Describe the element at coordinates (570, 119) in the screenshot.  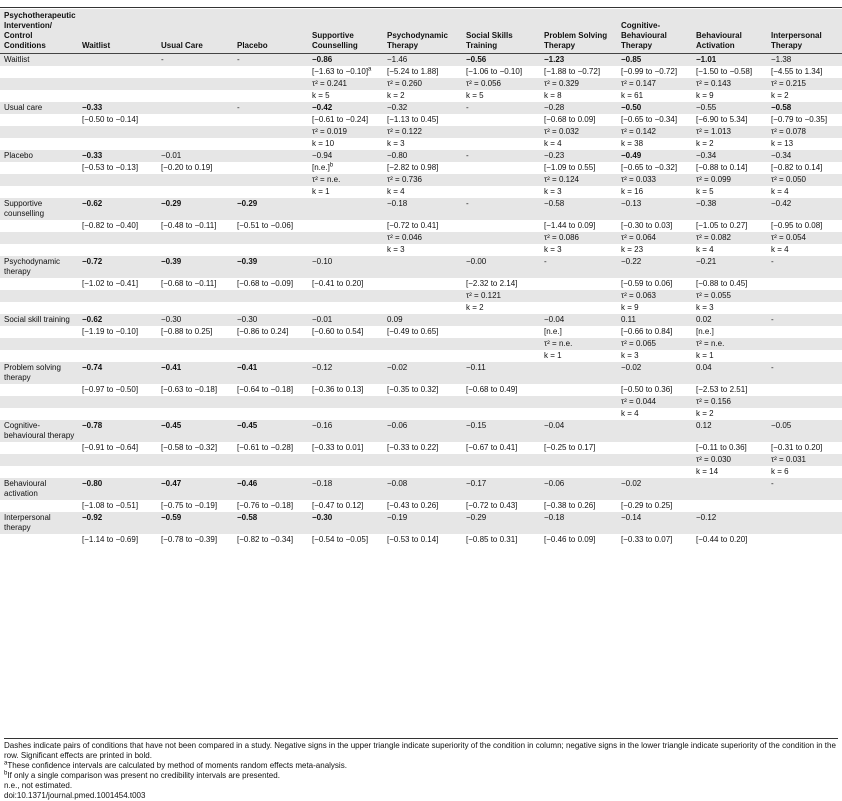
I see `table-cell: [−0.68 to 0.09]` at that location.